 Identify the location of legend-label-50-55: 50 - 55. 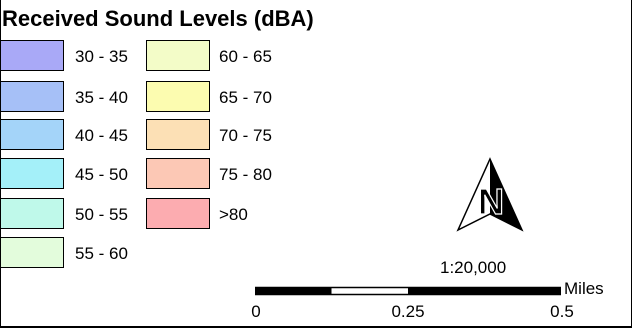
(101, 214).